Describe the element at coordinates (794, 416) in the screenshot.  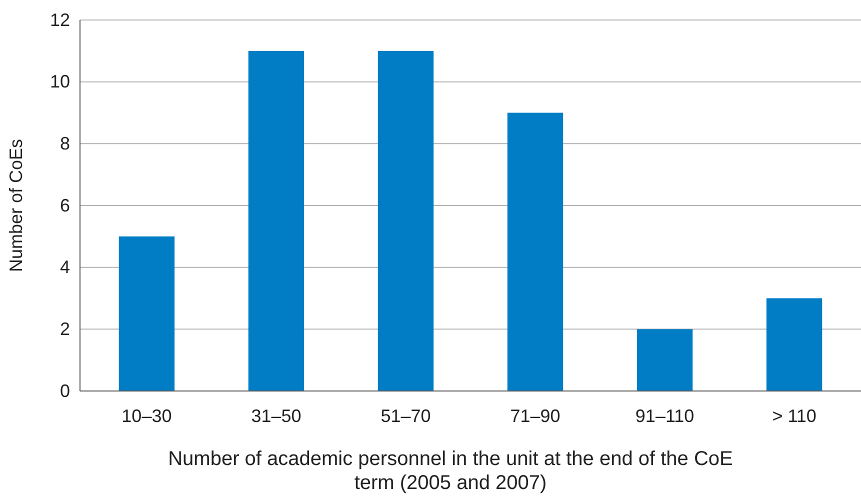
I see `x-tick-label: > 110` at that location.